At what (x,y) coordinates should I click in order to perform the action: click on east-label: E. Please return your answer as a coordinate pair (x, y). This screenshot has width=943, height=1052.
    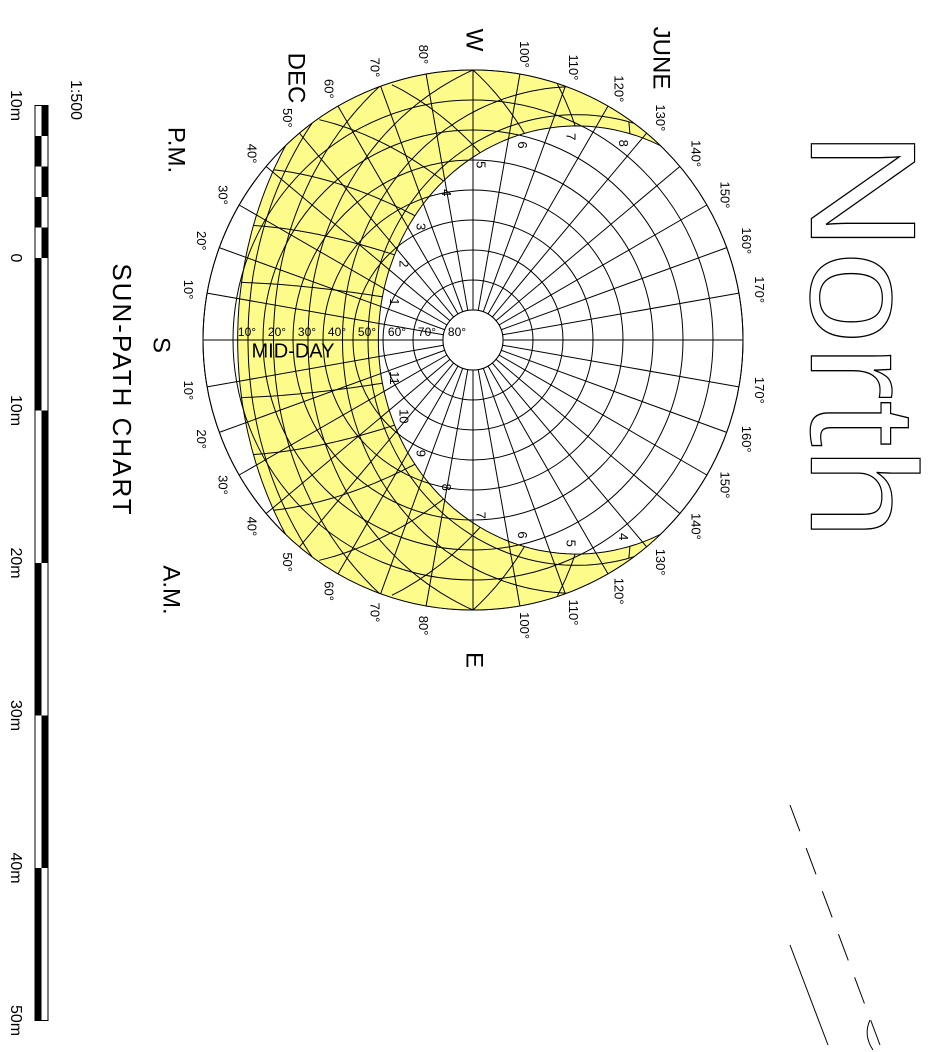
    Looking at the image, I should click on (474, 660).